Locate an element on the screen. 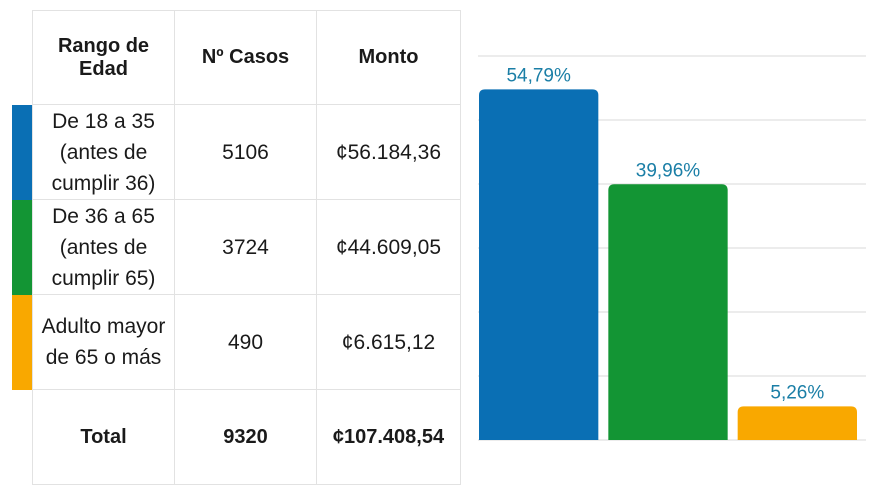 The height and width of the screenshot is (496, 884). row-cases-cell: 3724 is located at coordinates (245, 247).